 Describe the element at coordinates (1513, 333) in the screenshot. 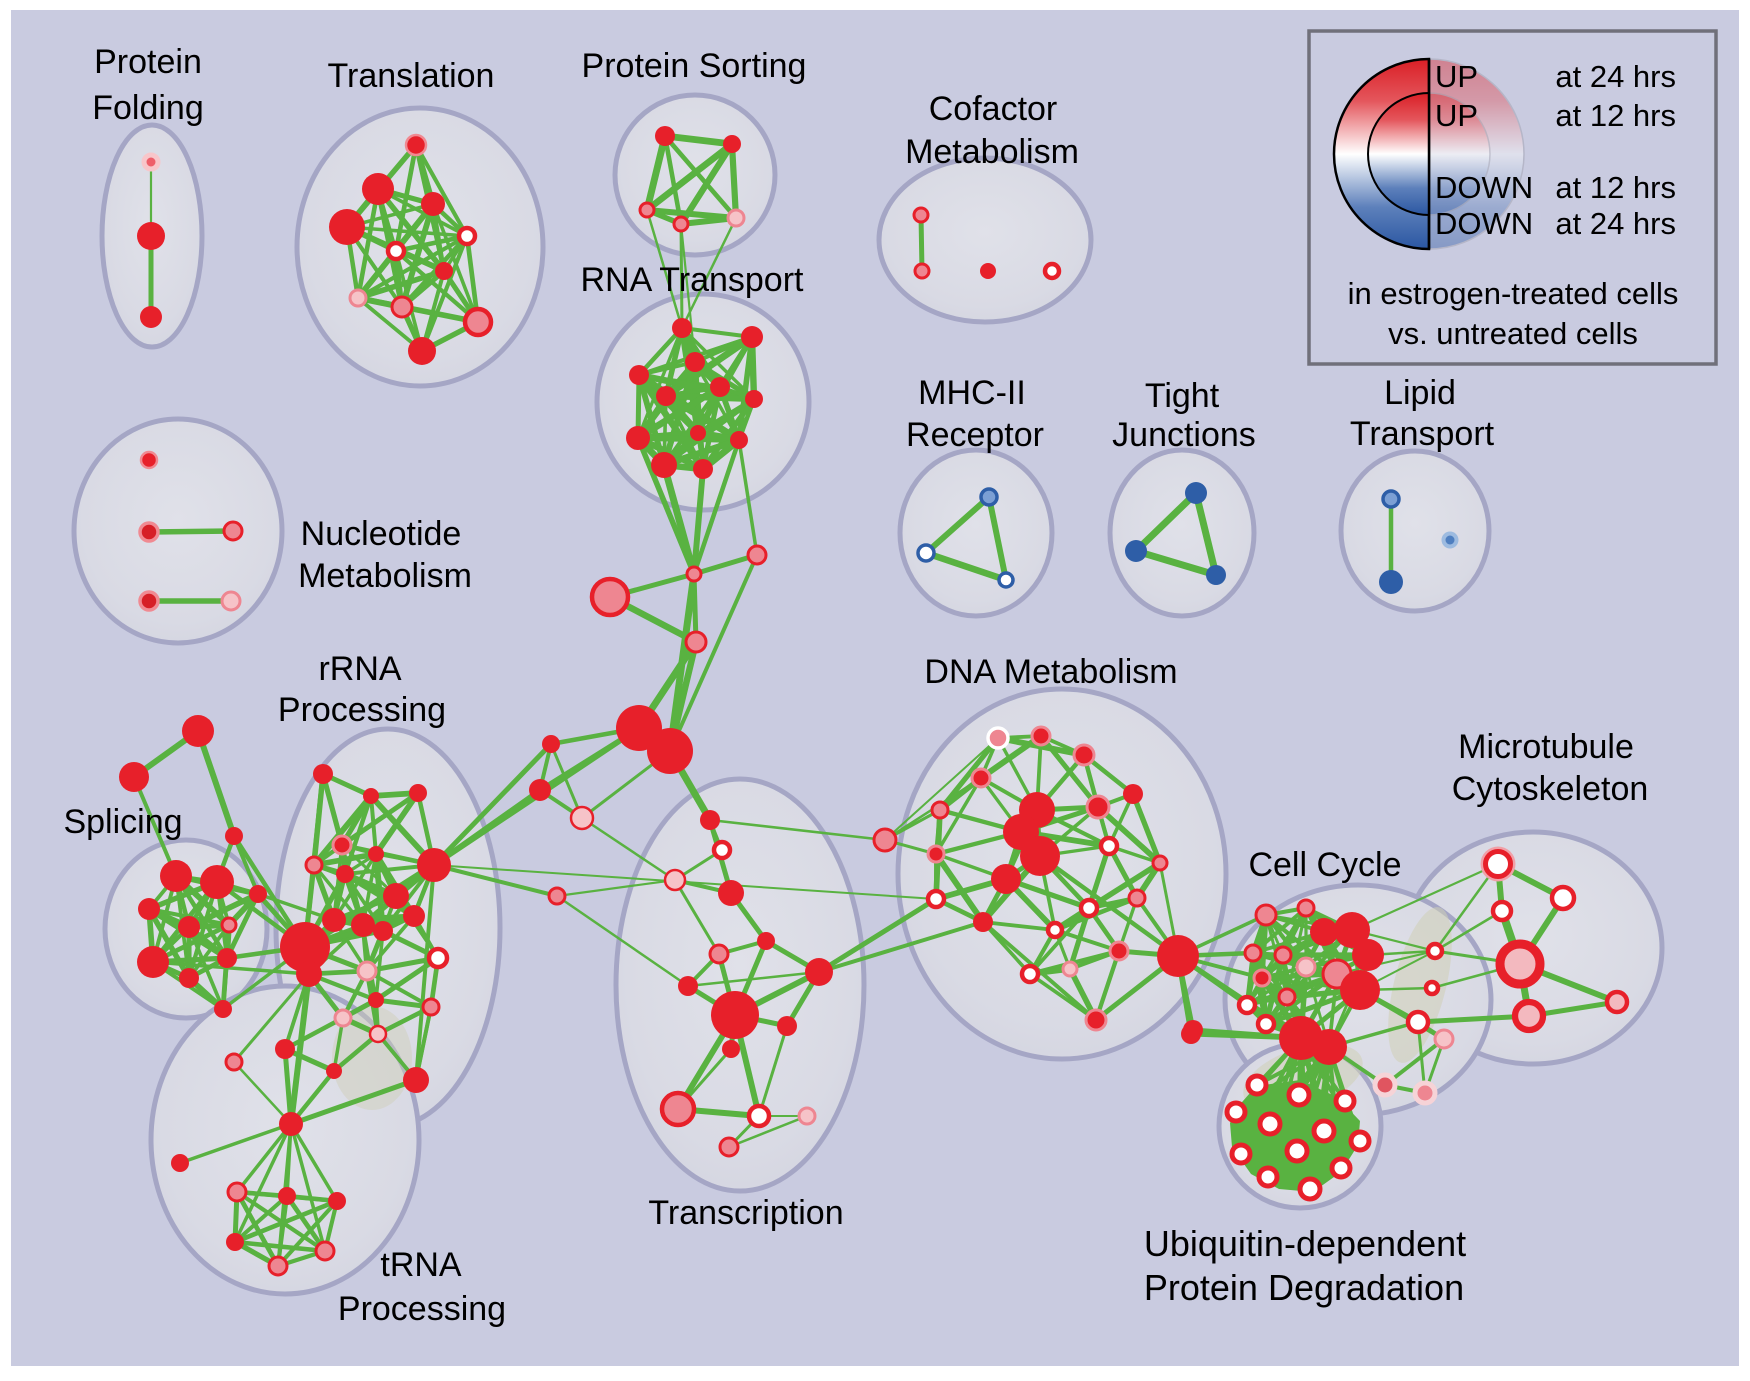

I see `svg-text: vs. untreated cells` at that location.